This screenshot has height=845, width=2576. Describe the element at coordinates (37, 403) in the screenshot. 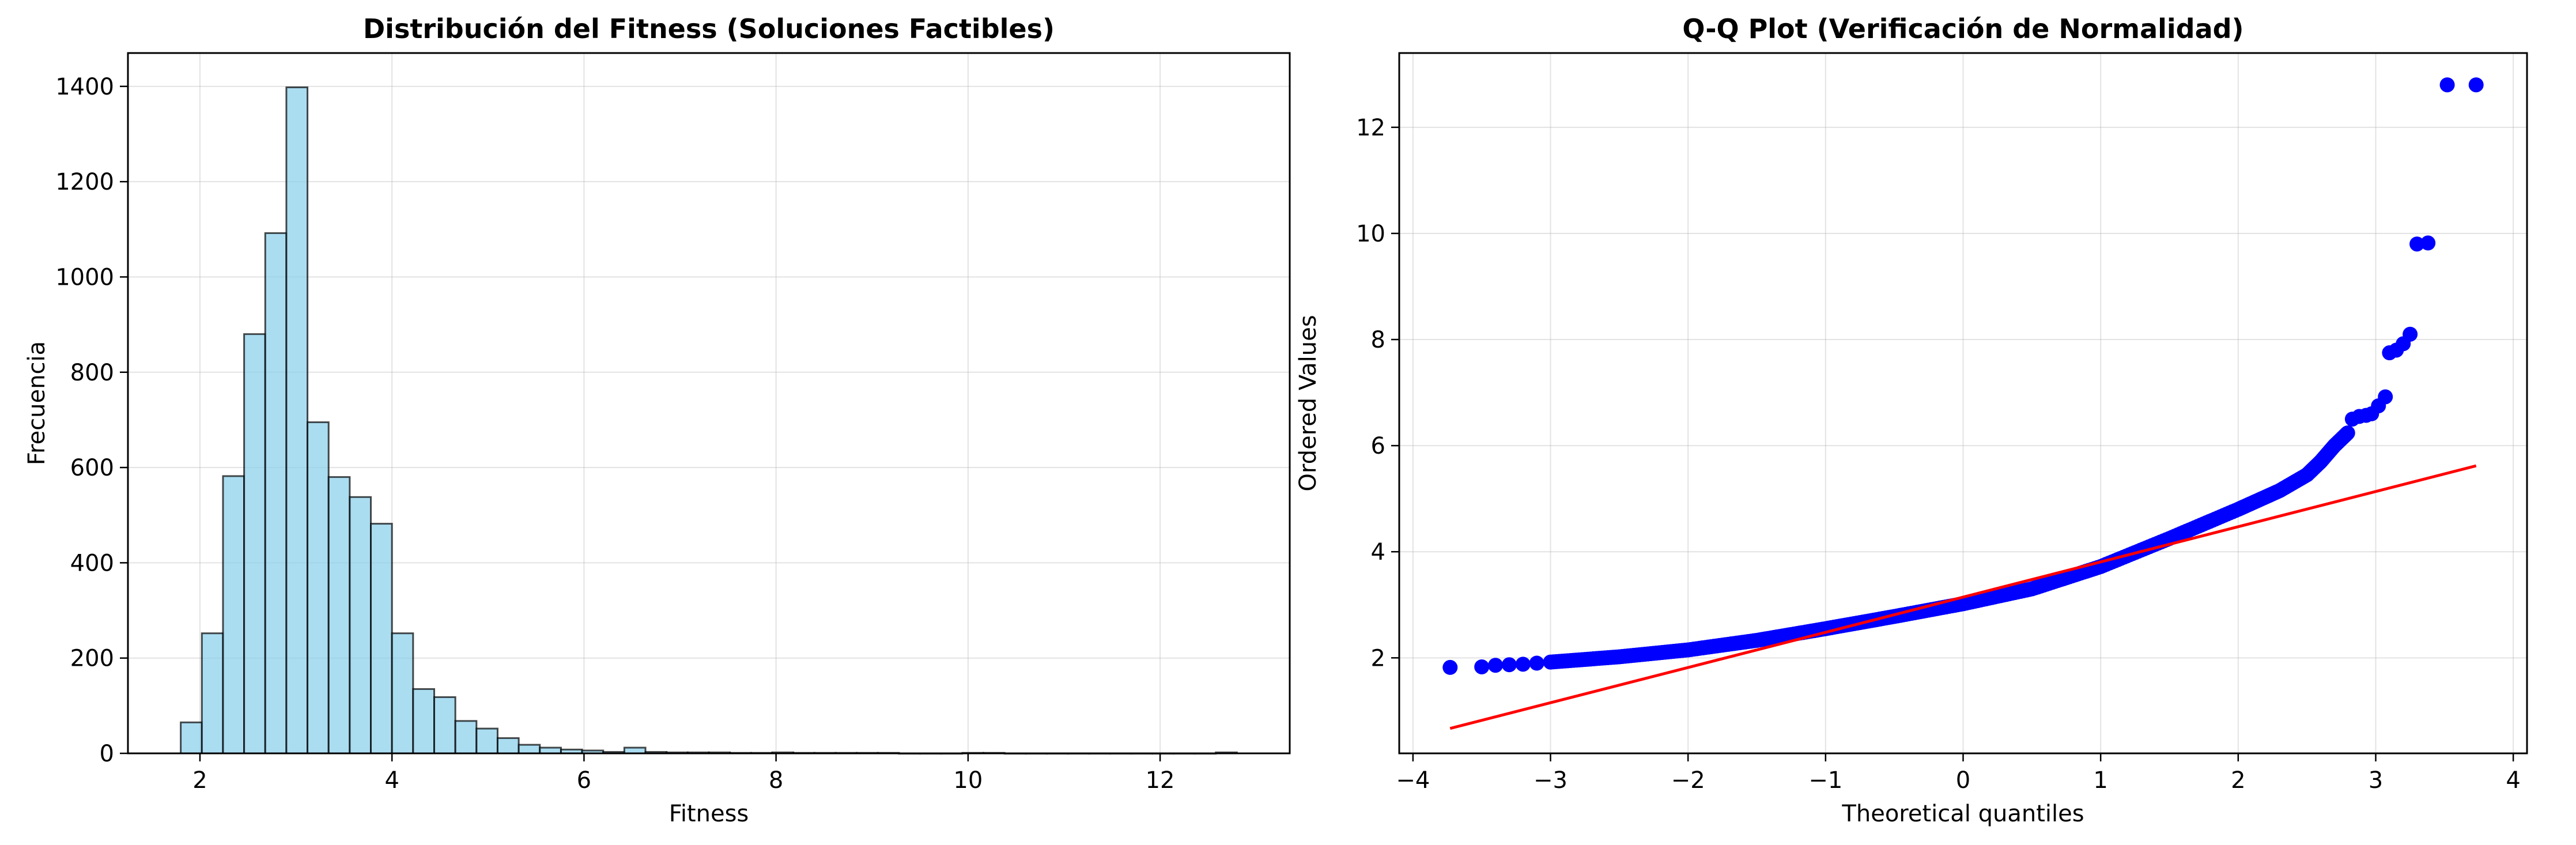

I see `histogram-y-axis-label: Frecuencia` at that location.